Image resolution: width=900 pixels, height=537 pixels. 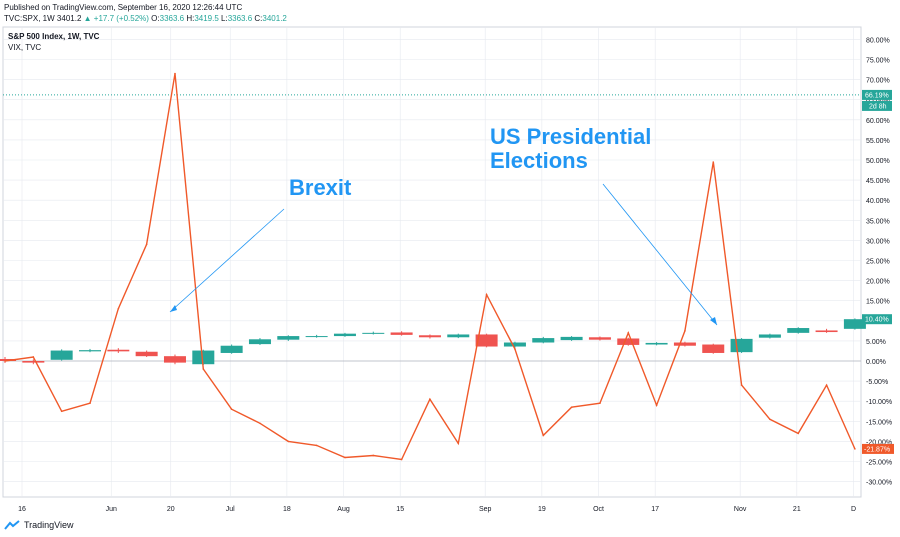 What do you see at coordinates (485, 509) in the screenshot?
I see `x-tick-label: Sep` at bounding box center [485, 509].